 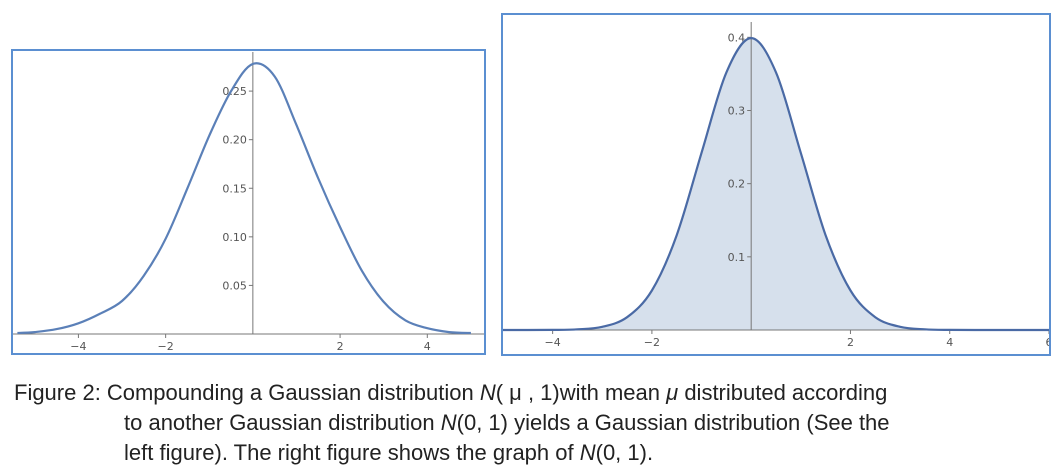 I want to click on caption-text: ( μ , 1)with mean, so click(x=581, y=392).